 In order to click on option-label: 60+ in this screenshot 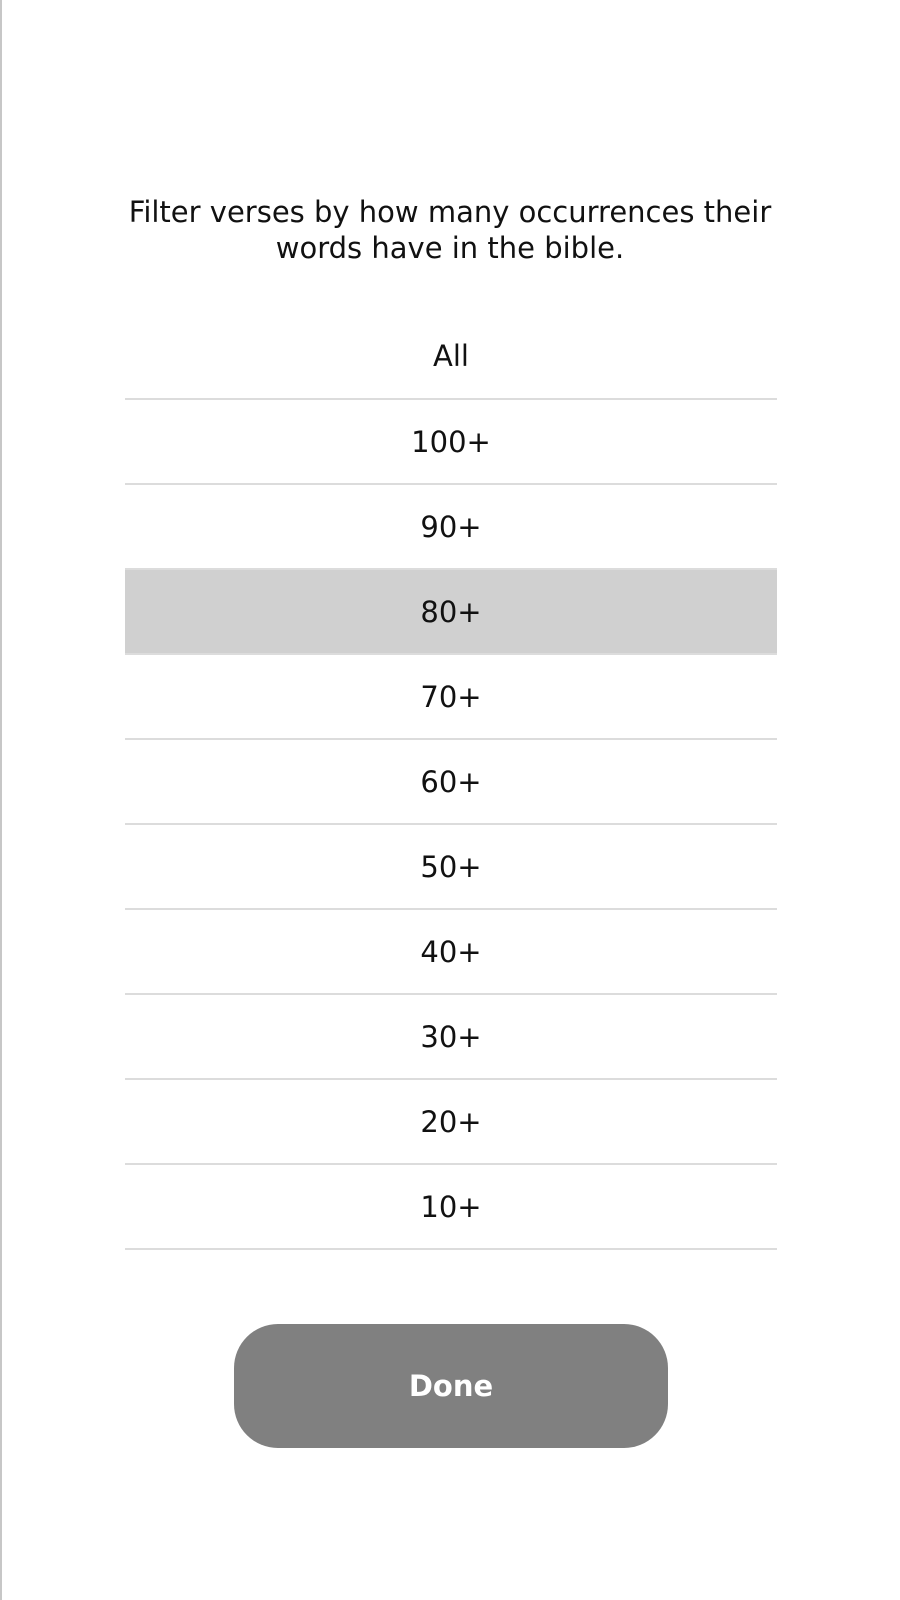, I will do `click(451, 781)`.